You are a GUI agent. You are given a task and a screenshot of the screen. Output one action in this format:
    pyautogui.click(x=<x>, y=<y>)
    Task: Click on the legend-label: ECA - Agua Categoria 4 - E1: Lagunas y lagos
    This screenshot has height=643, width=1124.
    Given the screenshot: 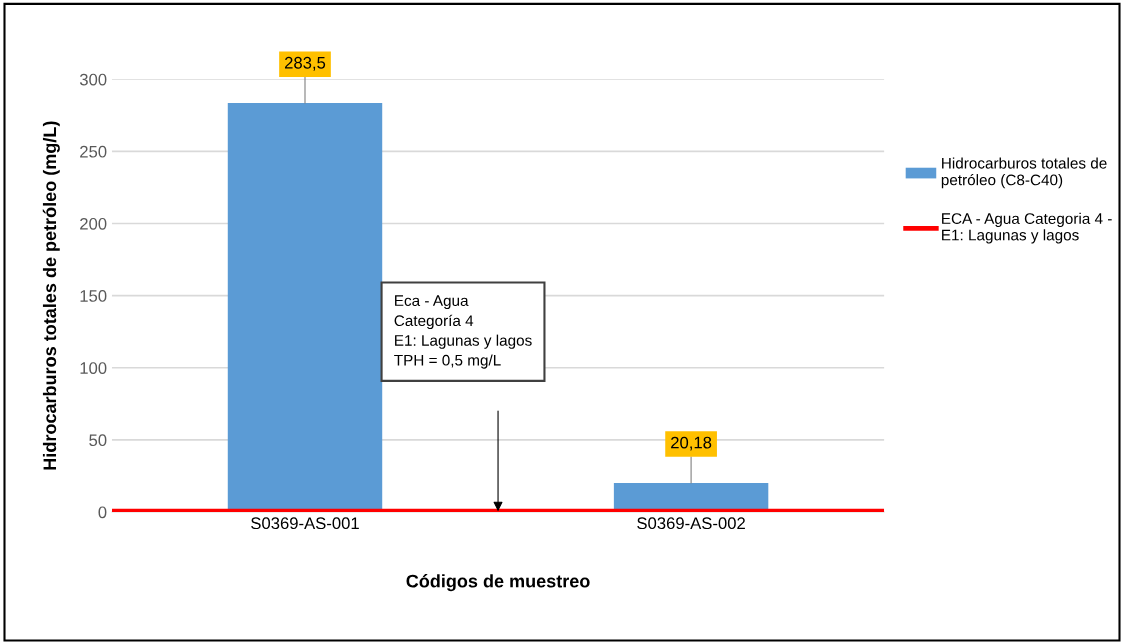 What is the action you would take?
    pyautogui.click(x=1027, y=228)
    